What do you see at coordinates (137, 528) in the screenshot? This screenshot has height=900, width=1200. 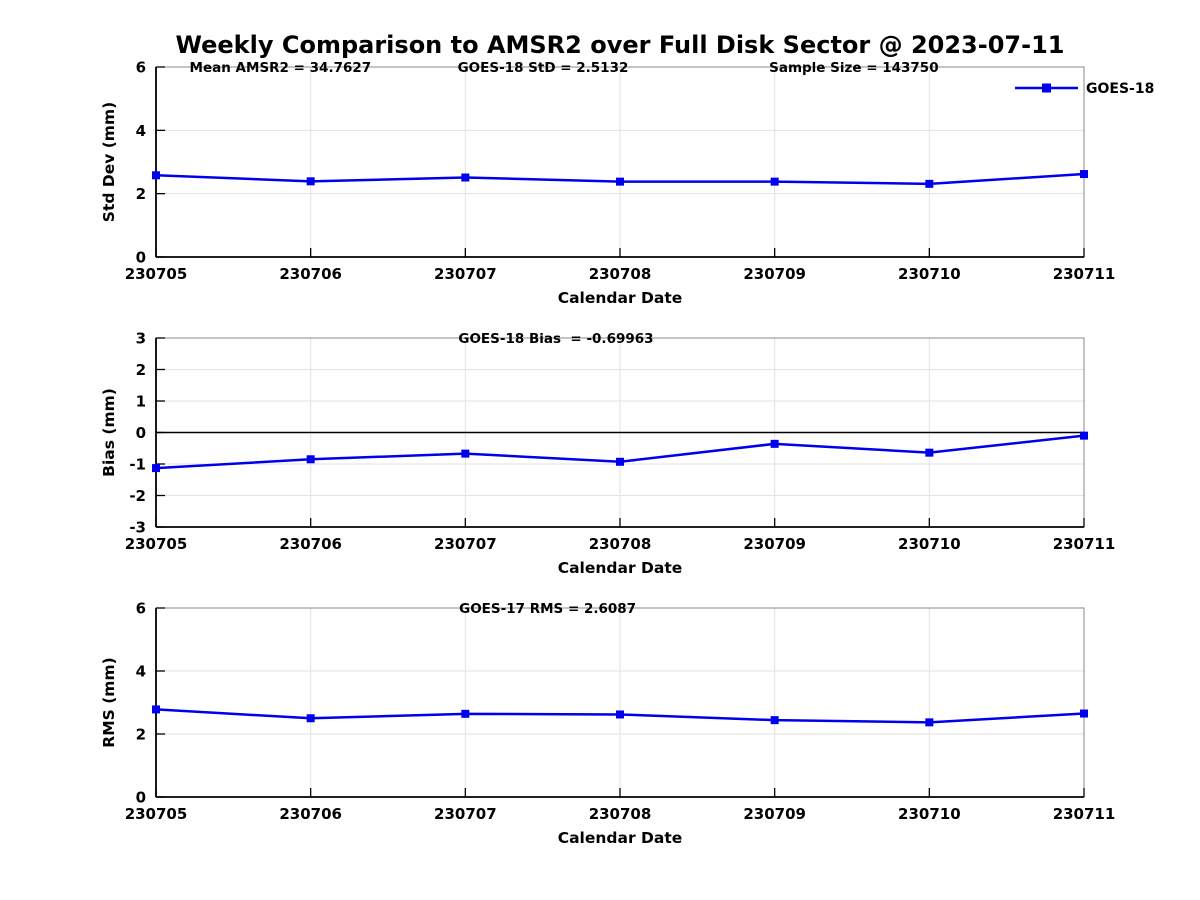 I see `y-tick-label: -3` at bounding box center [137, 528].